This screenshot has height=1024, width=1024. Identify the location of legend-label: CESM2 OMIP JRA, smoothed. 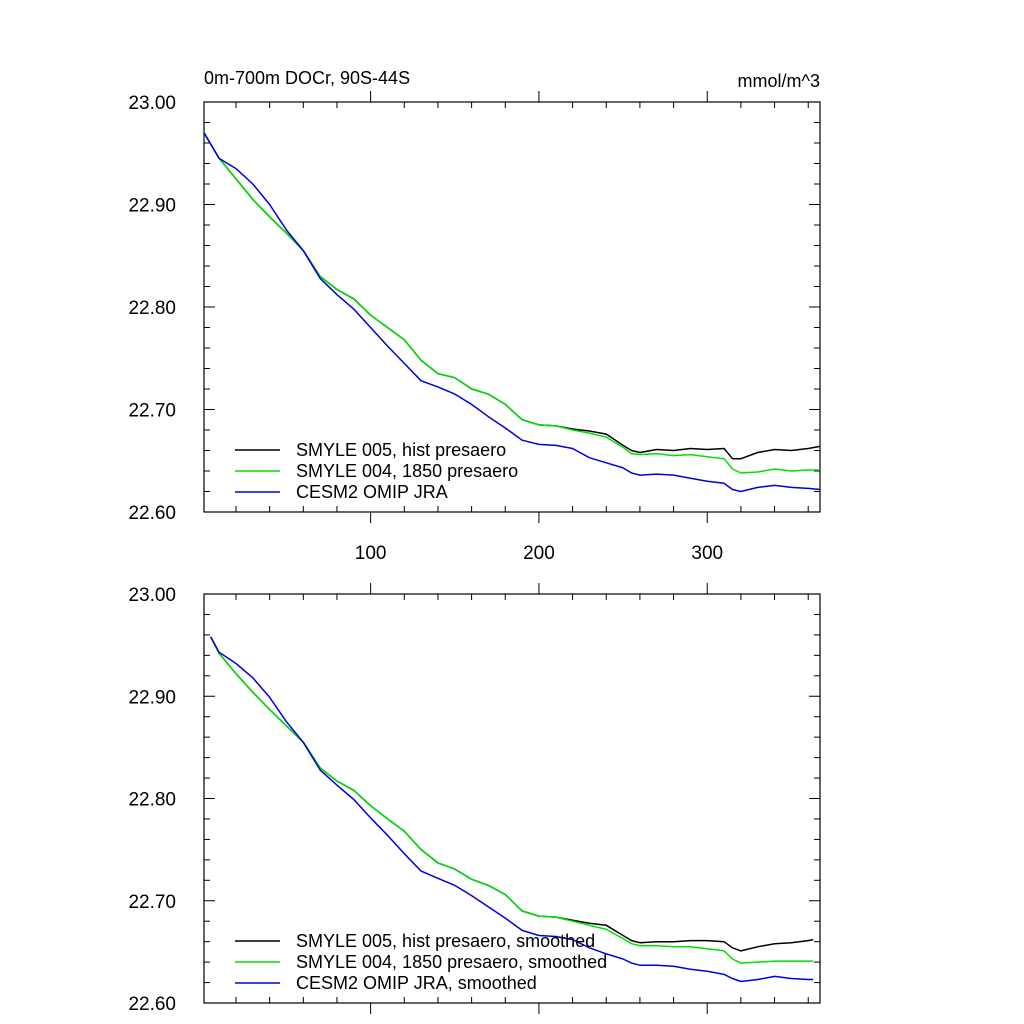
(416, 983).